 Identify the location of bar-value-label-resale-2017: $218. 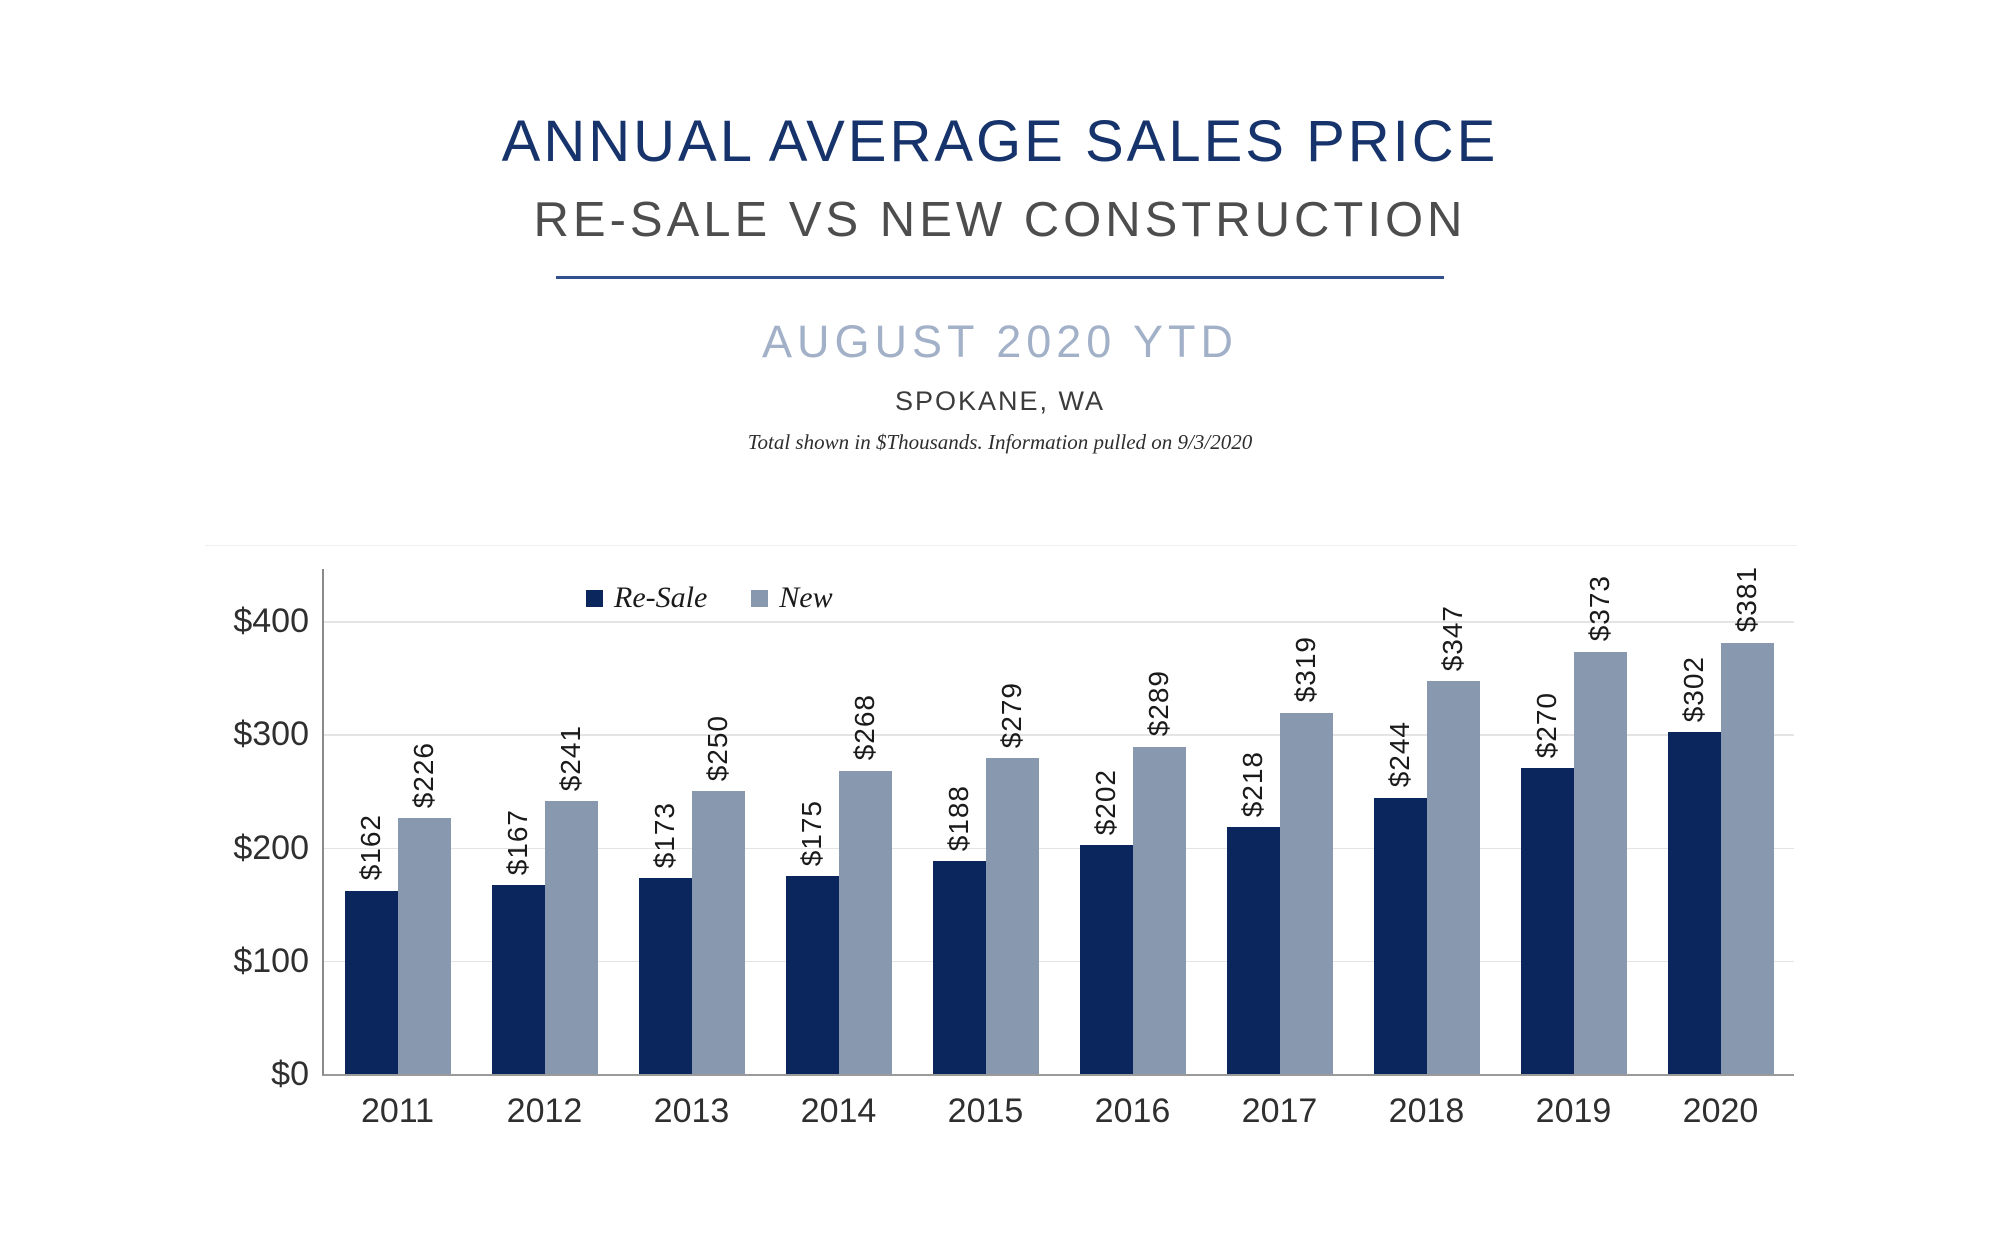
(1252, 784).